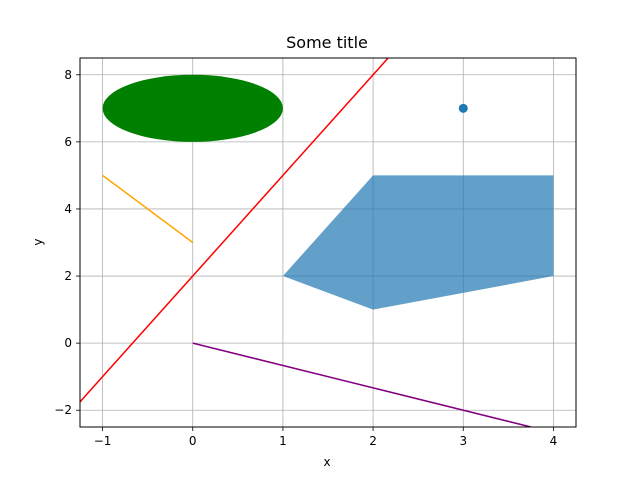 This screenshot has height=480, width=640. I want to click on x-axis-ticks: −1 0 1 2 3 4, so click(326, 437).